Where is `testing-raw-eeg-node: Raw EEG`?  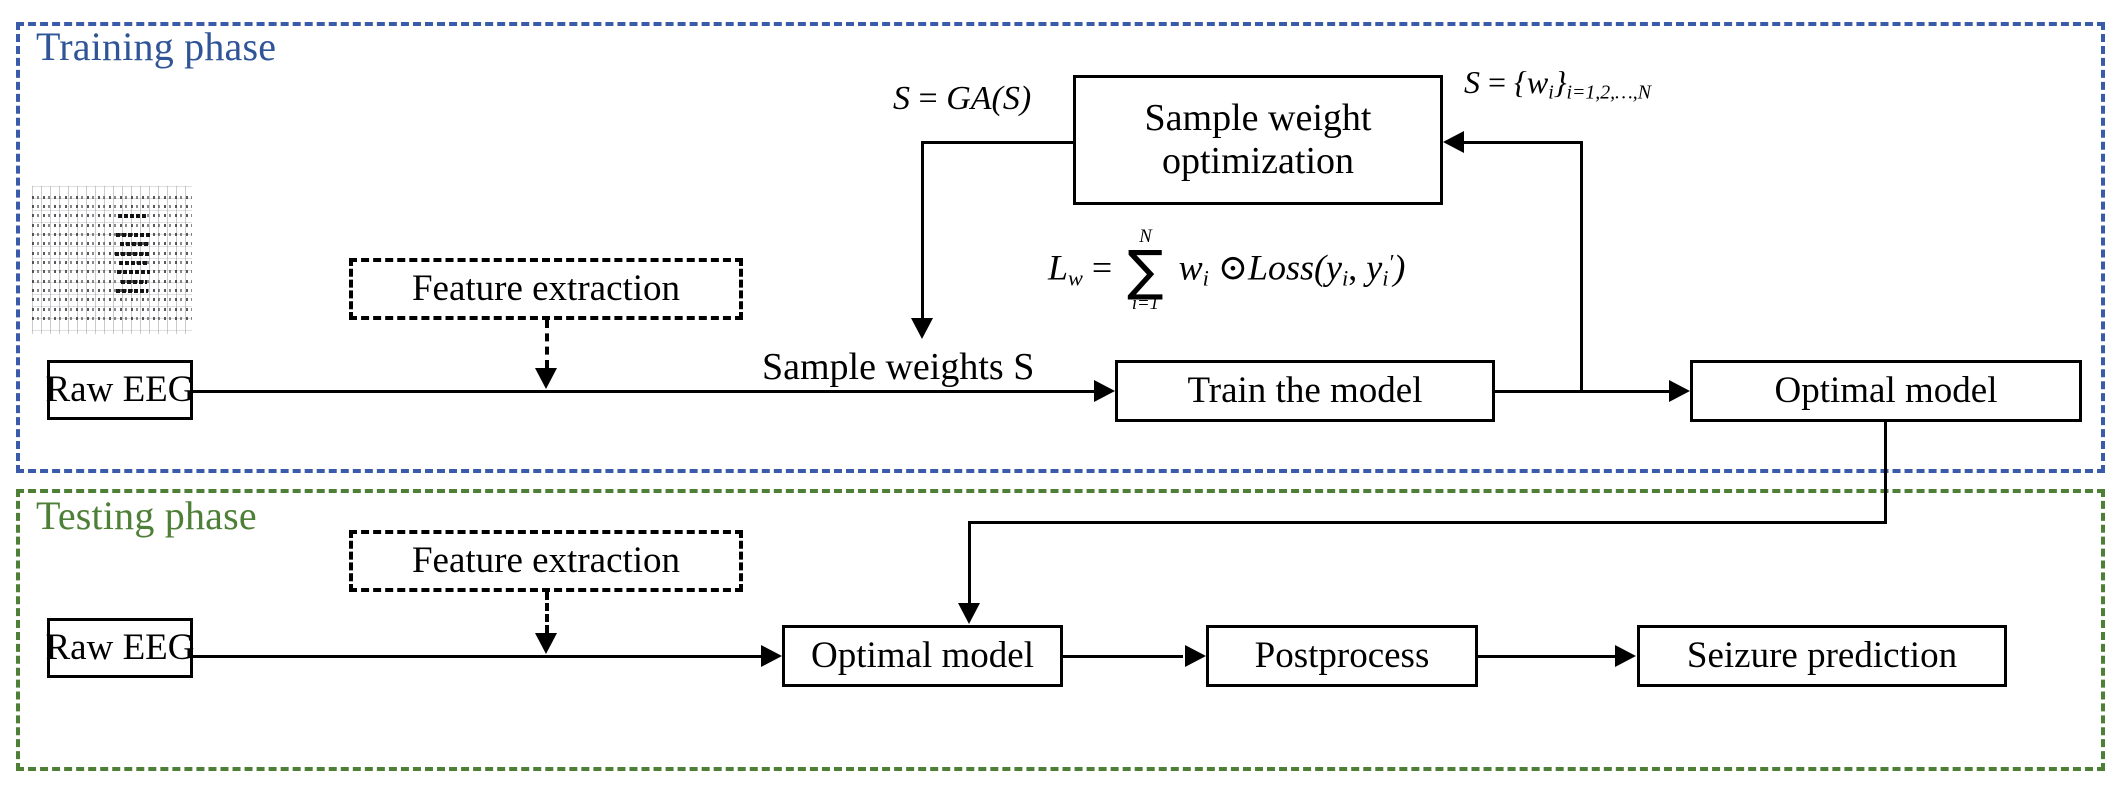
testing-raw-eeg-node: Raw EEG is located at coordinates (120, 648).